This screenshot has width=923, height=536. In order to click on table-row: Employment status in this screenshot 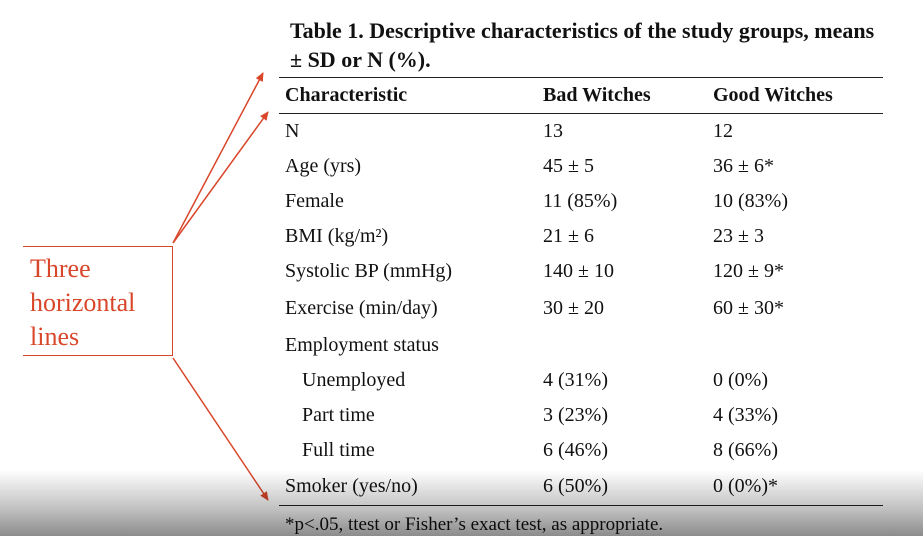, I will do `click(461, 345)`.